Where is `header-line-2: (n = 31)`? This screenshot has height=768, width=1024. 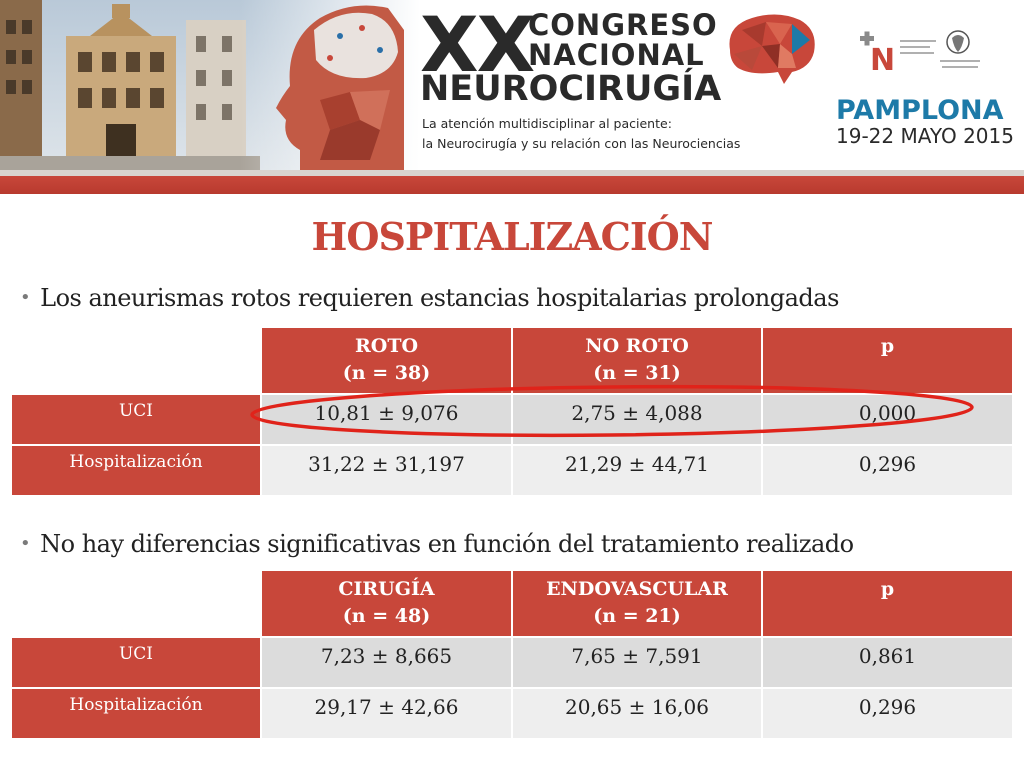 header-line-2: (n = 31) is located at coordinates (637, 373).